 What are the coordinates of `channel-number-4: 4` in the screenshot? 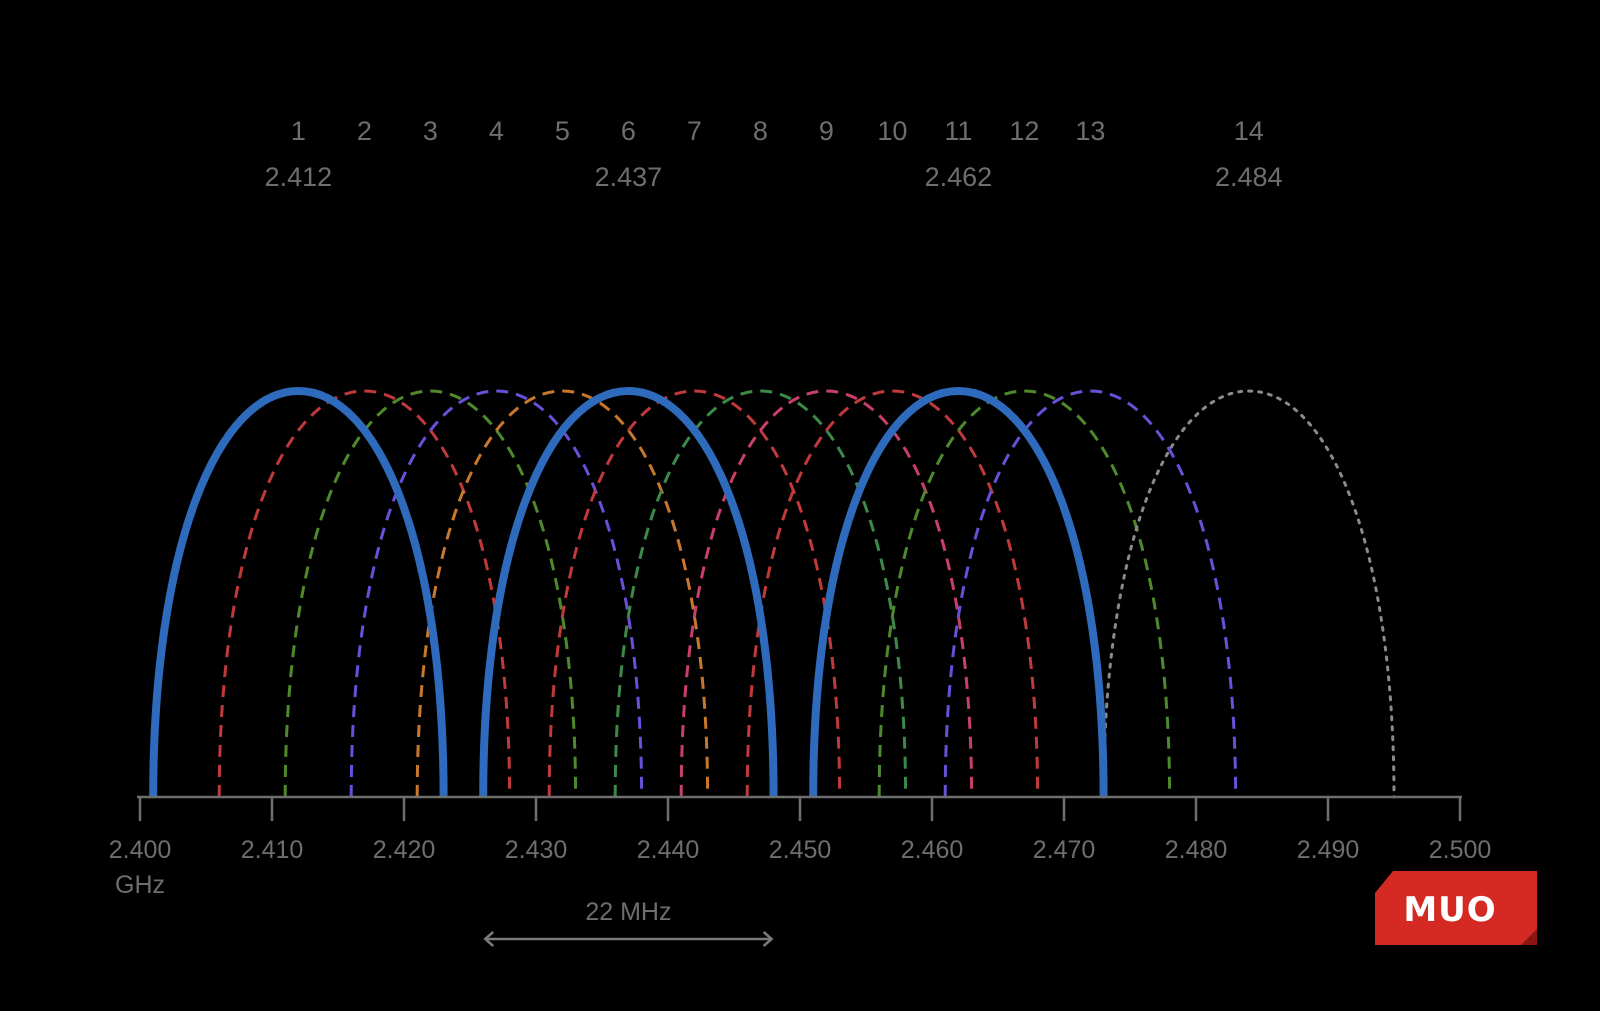 It's located at (496, 131).